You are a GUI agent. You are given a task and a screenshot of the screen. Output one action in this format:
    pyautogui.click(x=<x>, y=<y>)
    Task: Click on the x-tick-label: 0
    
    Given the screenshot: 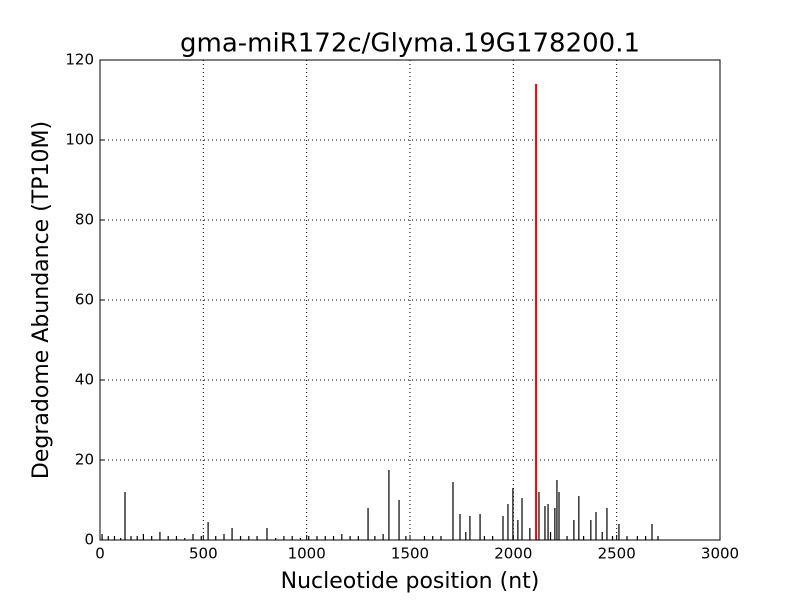 What is the action you would take?
    pyautogui.click(x=100, y=554)
    